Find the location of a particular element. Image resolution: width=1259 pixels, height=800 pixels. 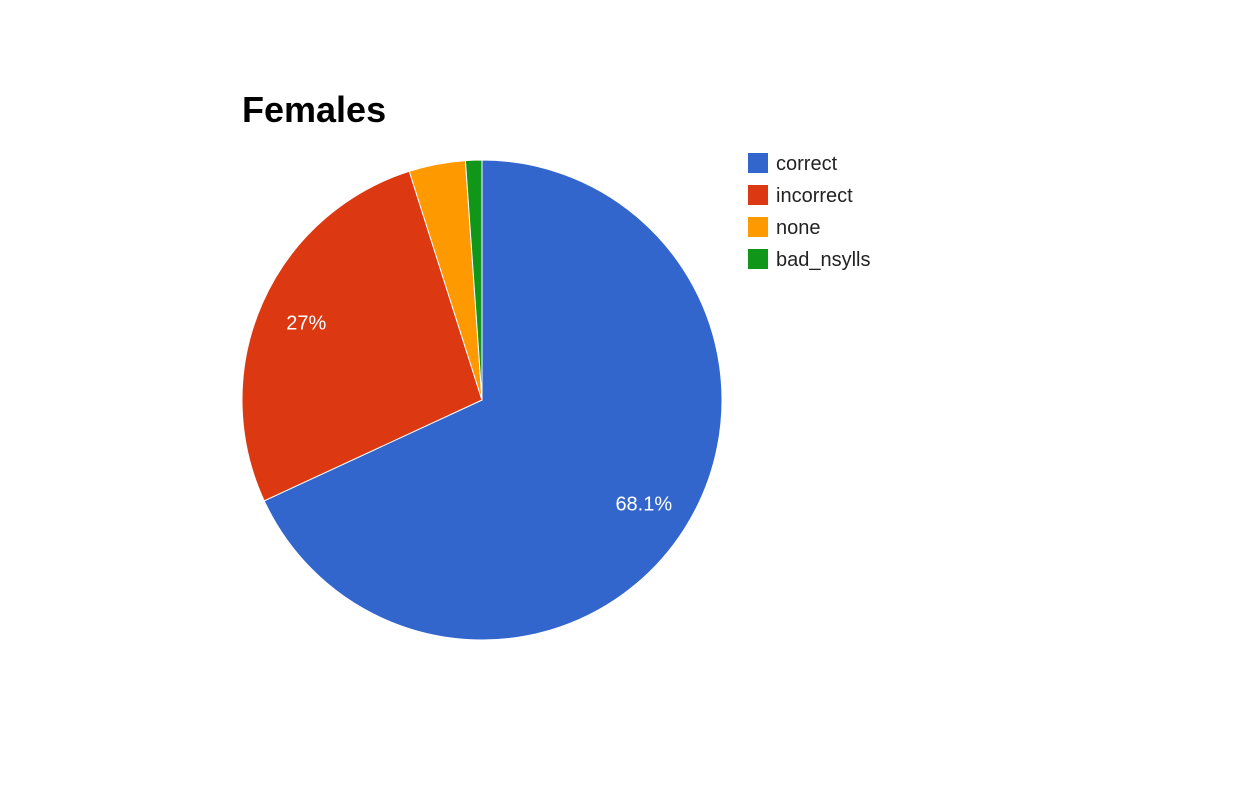

legend-label: incorrect is located at coordinates (814, 196).